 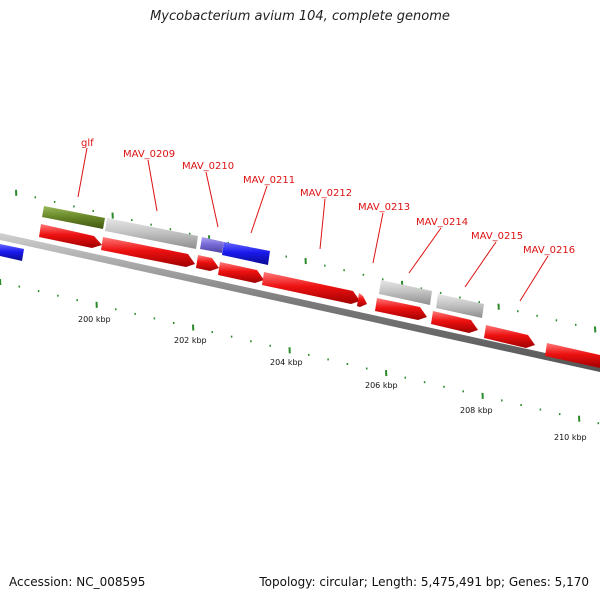 I want to click on feature-lightblue-mav0210, so click(x=212, y=245).